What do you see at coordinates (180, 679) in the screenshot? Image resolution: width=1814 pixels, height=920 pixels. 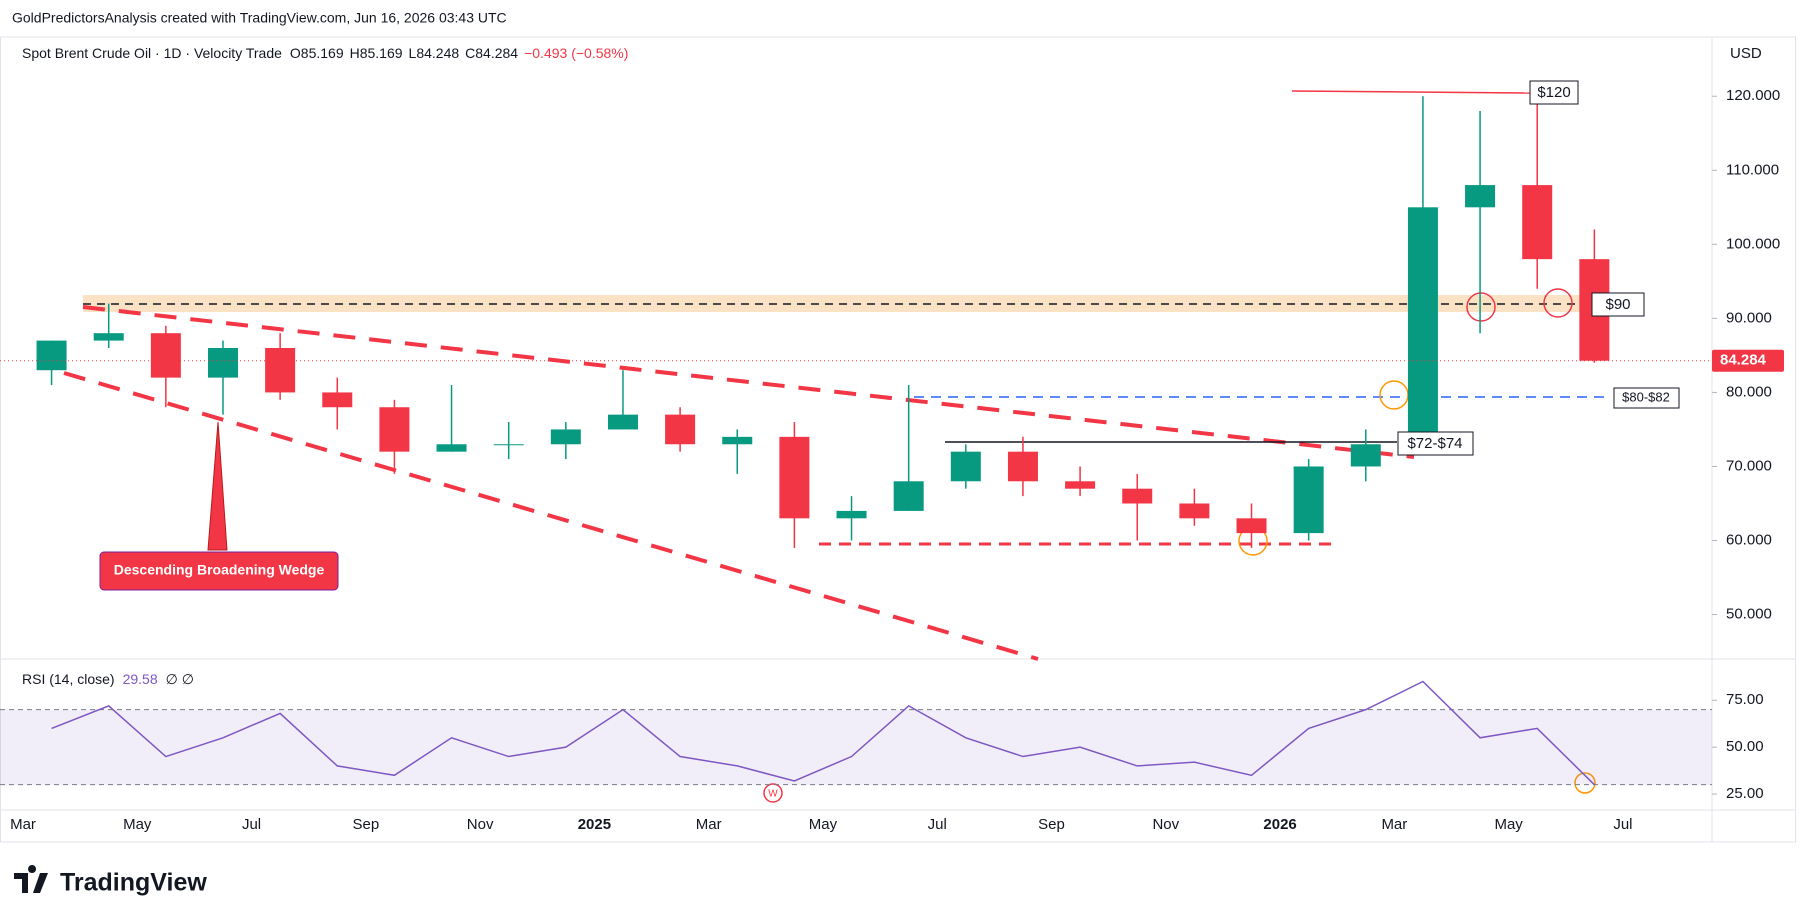 I see `rsi-extra: ∅ ∅` at bounding box center [180, 679].